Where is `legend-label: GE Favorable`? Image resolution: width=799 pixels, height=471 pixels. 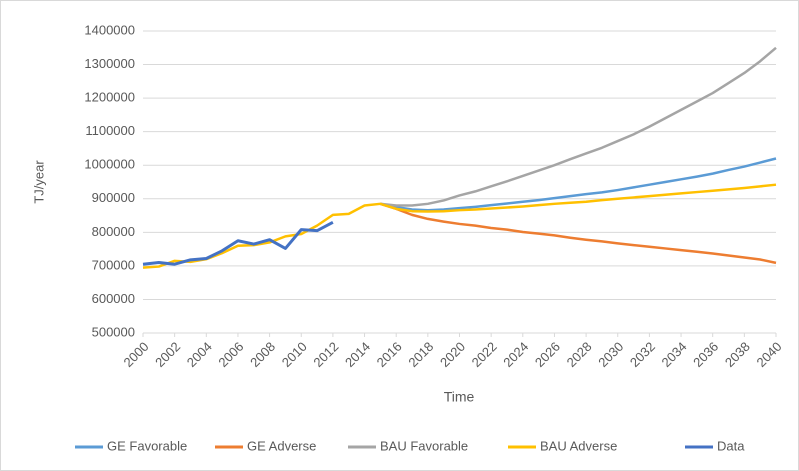 legend-label: GE Favorable is located at coordinates (147, 445).